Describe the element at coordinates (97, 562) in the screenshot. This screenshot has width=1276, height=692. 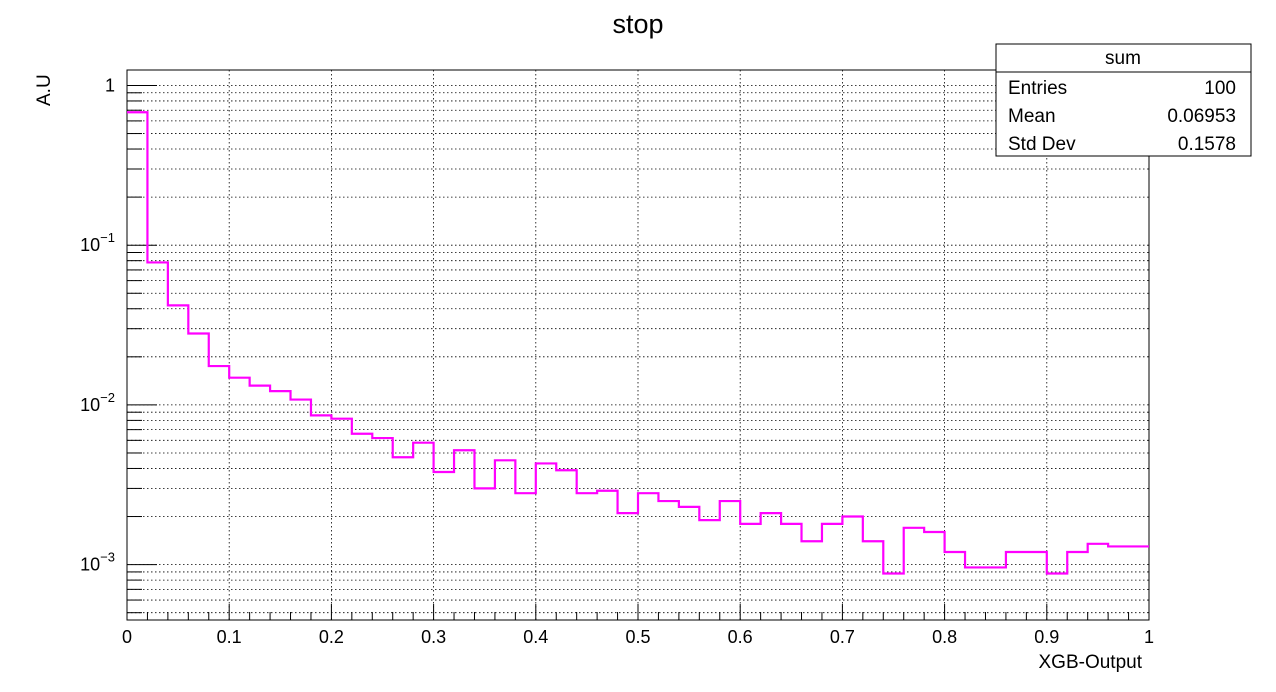
I see `y-tick-label: 10⁻³` at that location.